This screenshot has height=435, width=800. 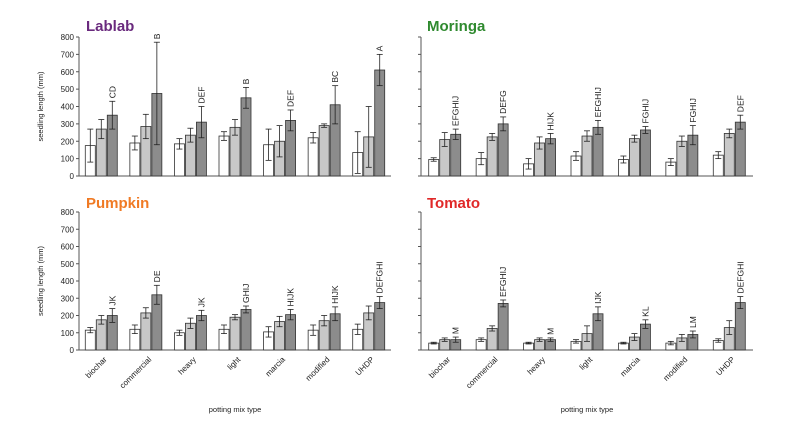 I want to click on significance-label: BC, so click(x=335, y=77).